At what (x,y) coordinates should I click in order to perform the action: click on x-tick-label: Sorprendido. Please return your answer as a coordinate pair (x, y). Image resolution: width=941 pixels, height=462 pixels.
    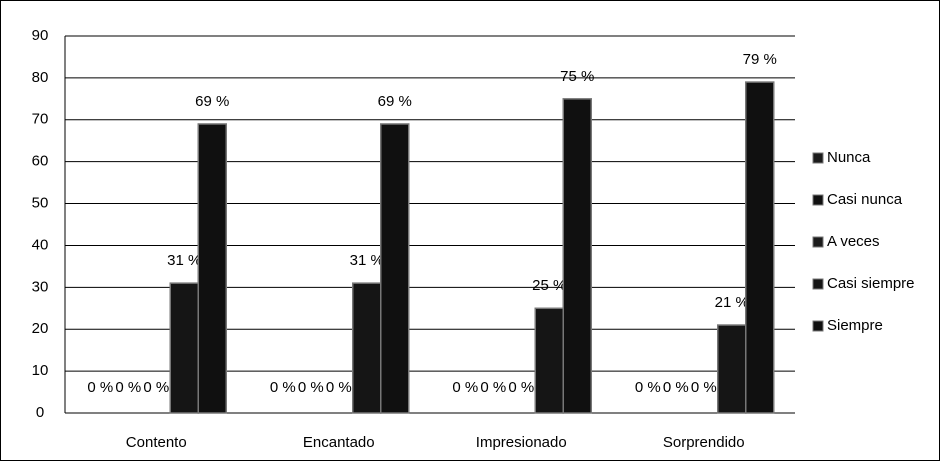
    Looking at the image, I should click on (704, 442).